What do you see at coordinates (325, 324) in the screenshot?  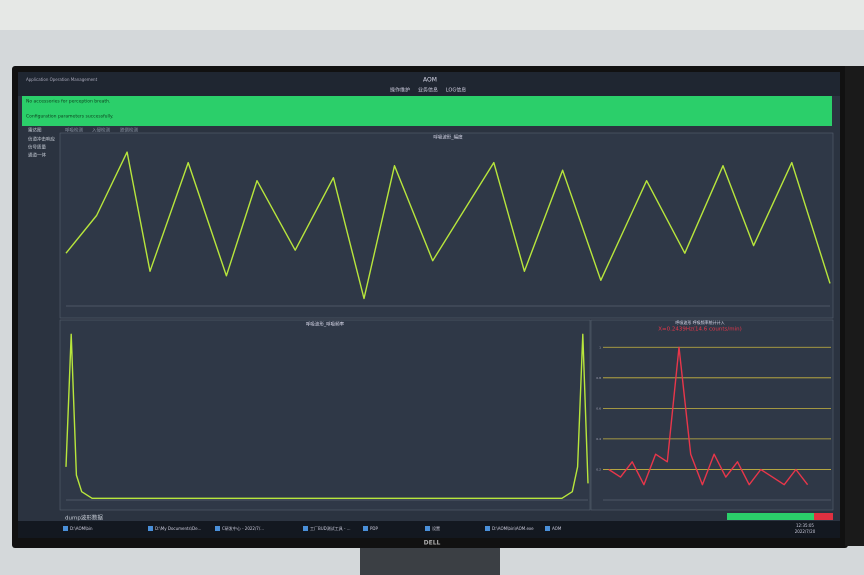 I see `chart-title: 呼吸波形_呼吸频率` at bounding box center [325, 324].